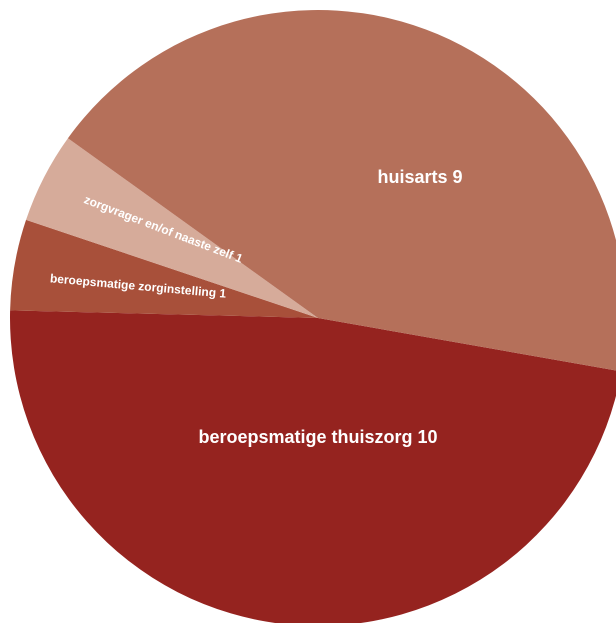 The height and width of the screenshot is (623, 616). What do you see at coordinates (458, 177) in the screenshot?
I see `slice-value: 9` at bounding box center [458, 177].